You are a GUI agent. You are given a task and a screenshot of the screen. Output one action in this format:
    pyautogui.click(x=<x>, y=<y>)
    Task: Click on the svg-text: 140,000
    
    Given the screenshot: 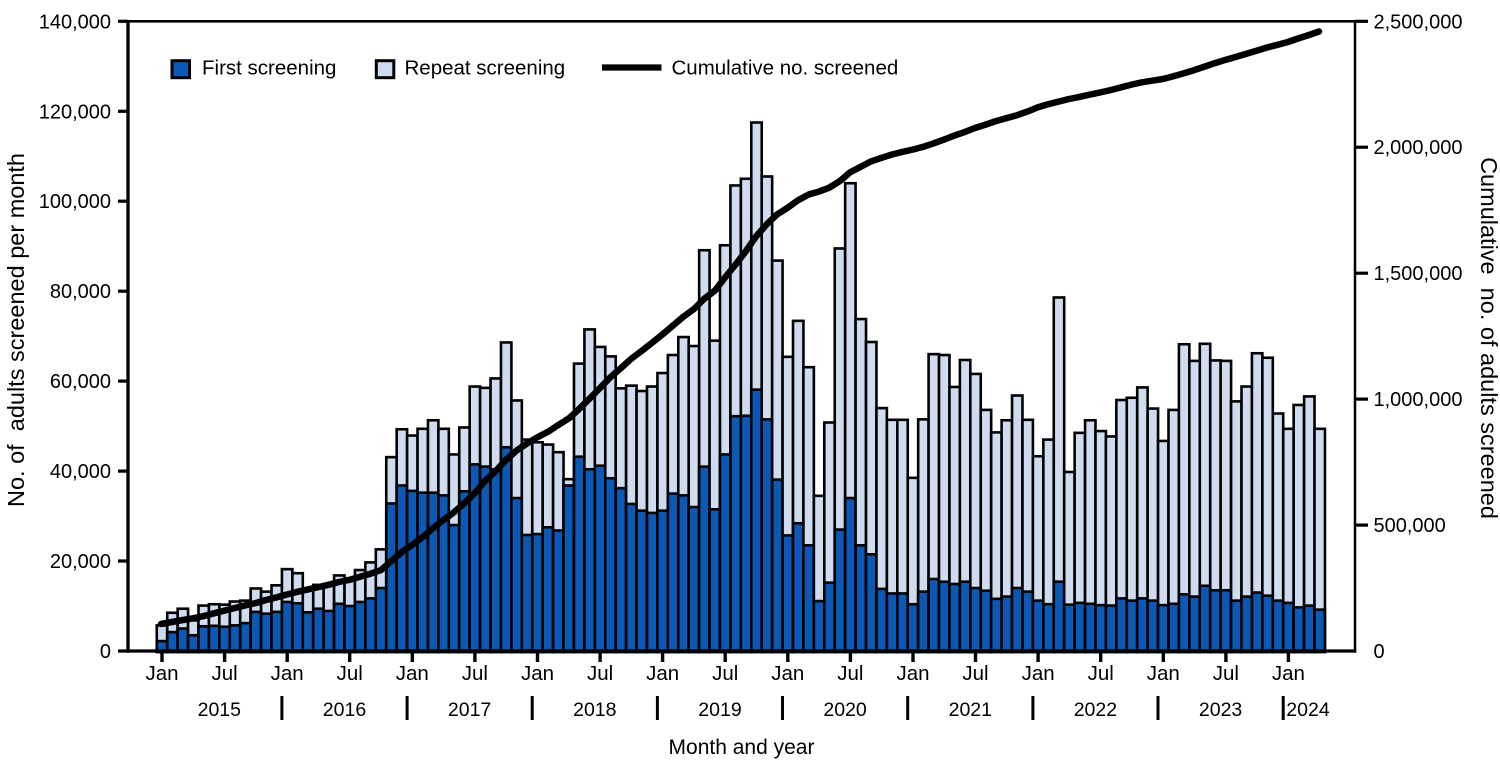 What is the action you would take?
    pyautogui.click(x=75, y=22)
    